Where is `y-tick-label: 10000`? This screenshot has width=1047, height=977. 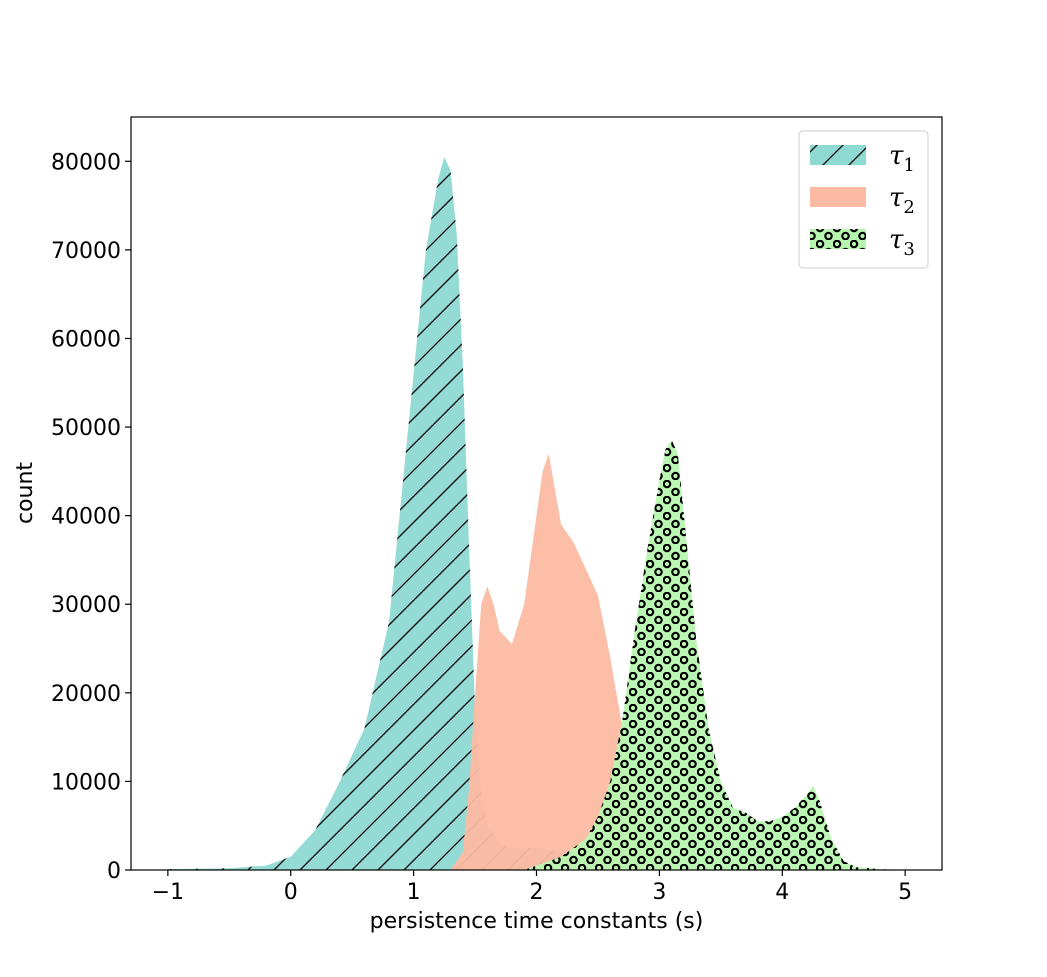 y-tick-label: 10000 is located at coordinates (86, 782).